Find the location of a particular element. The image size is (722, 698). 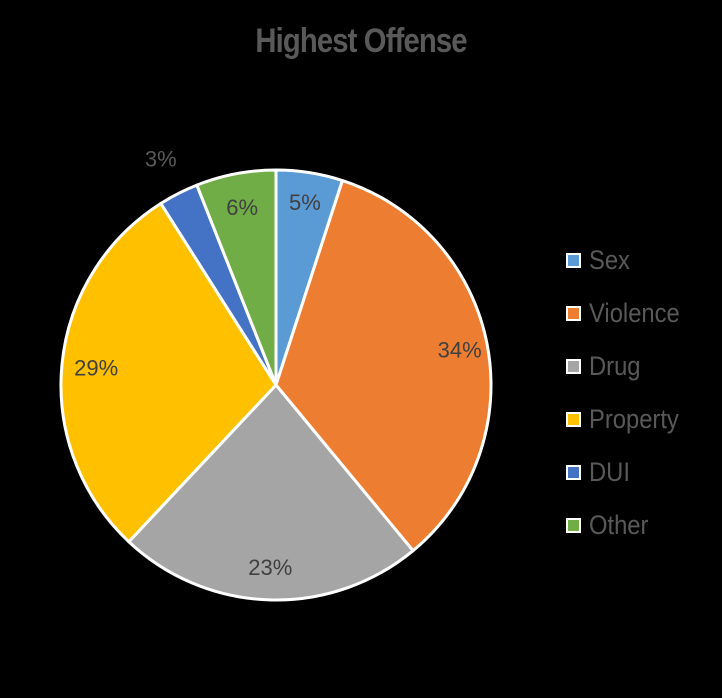

chart-title: Highest Offense is located at coordinates (361, 41).